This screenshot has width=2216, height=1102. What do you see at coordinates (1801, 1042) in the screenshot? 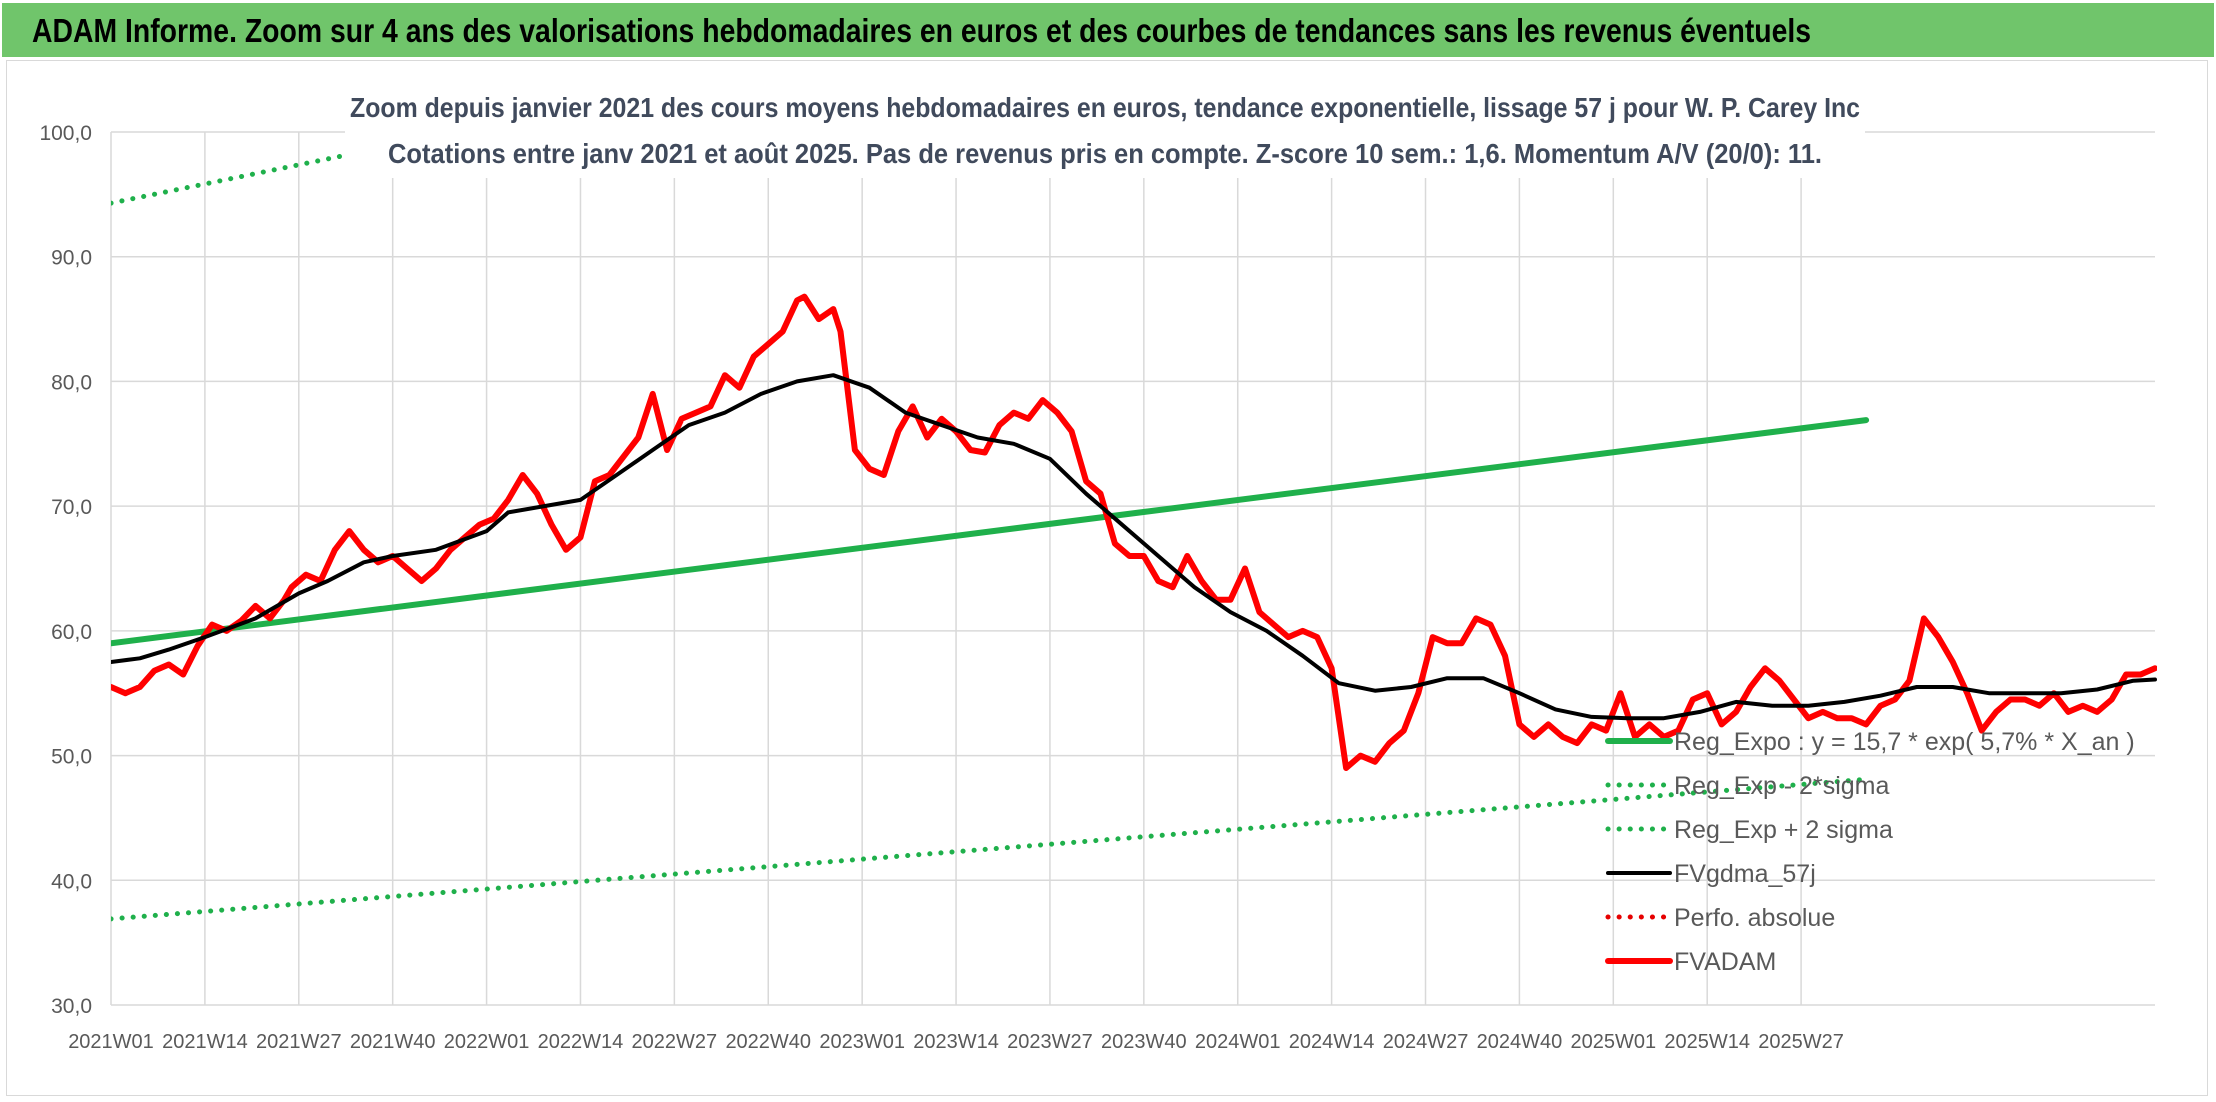
I see `x-tick-label: 2025W27` at bounding box center [1801, 1042].